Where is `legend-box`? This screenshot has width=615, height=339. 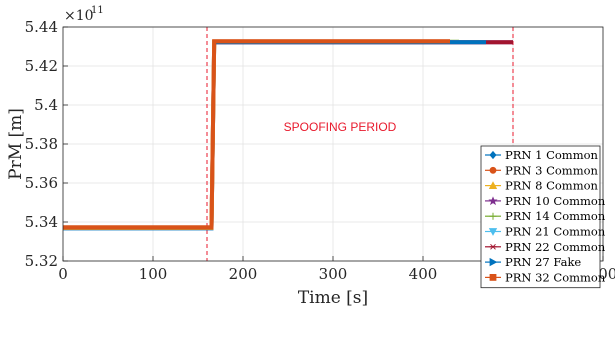 legend-box is located at coordinates (540, 217).